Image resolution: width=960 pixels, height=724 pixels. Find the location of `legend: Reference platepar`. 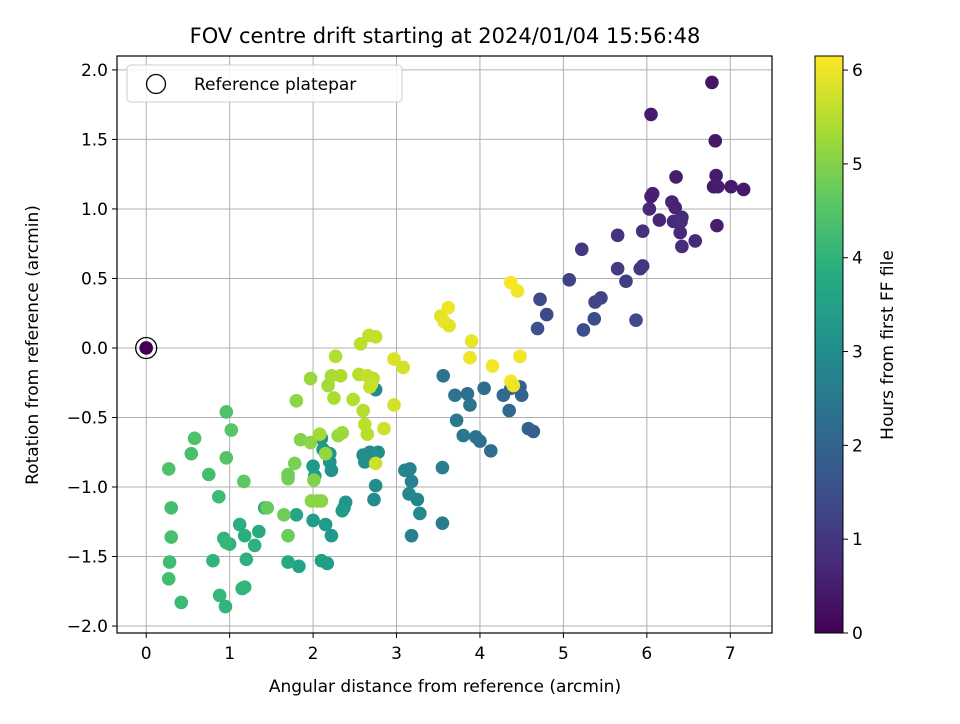

legend: Reference platepar is located at coordinates (264, 83).